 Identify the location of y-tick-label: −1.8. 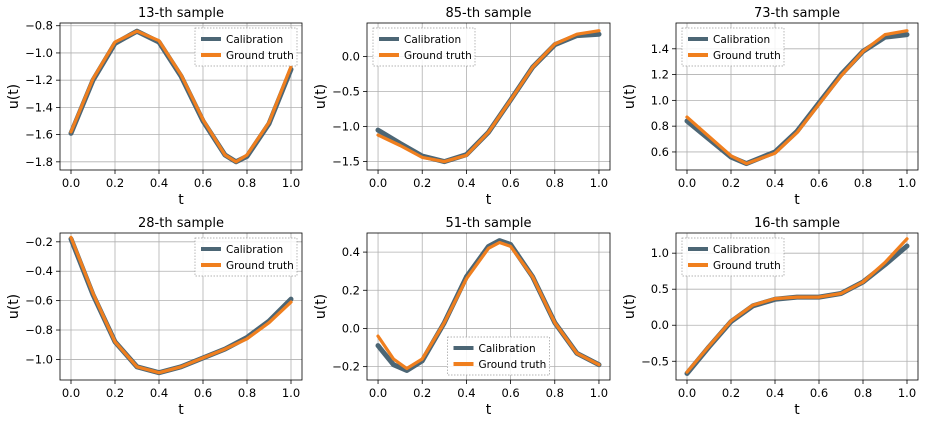
(39, 162).